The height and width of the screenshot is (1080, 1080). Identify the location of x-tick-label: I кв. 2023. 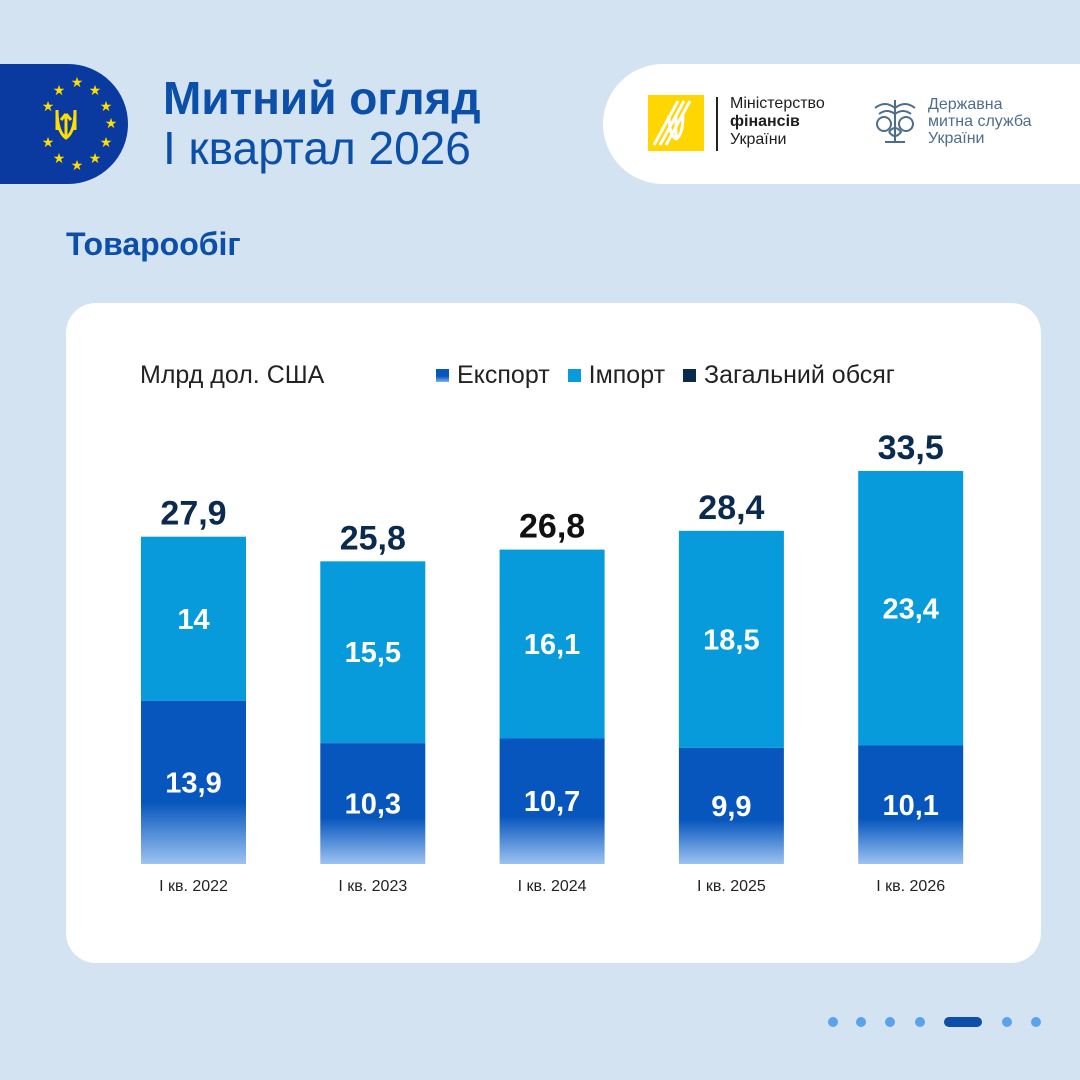
(372, 886).